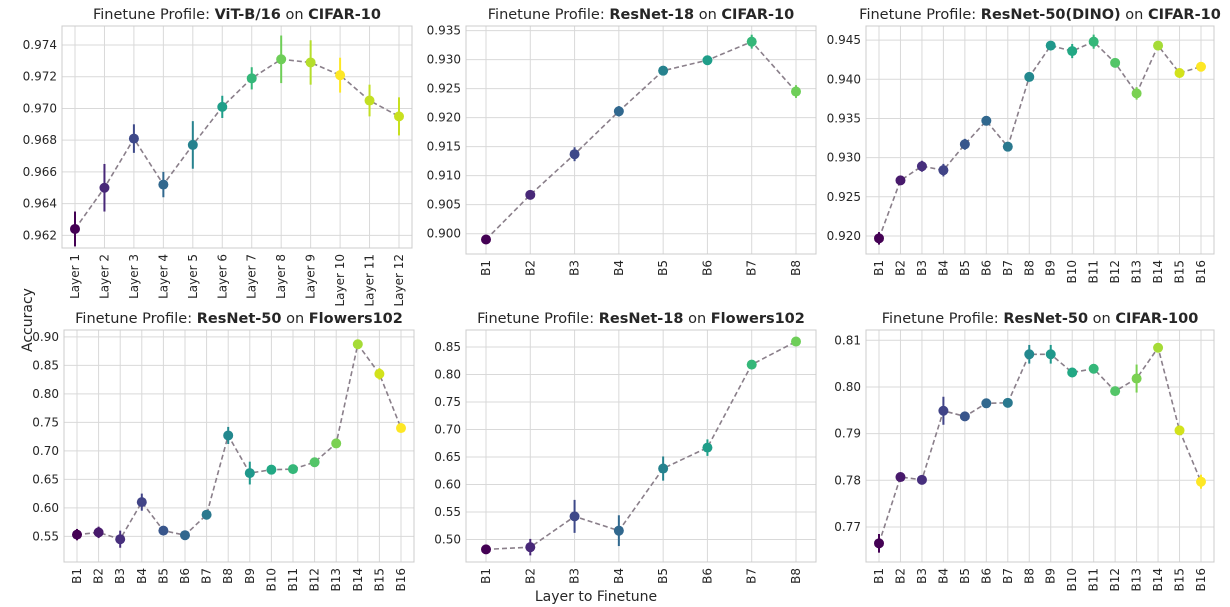 The width and height of the screenshot is (1230, 607). Describe the element at coordinates (104, 276) in the screenshot. I see `x-tick-label: Layer 2` at that location.